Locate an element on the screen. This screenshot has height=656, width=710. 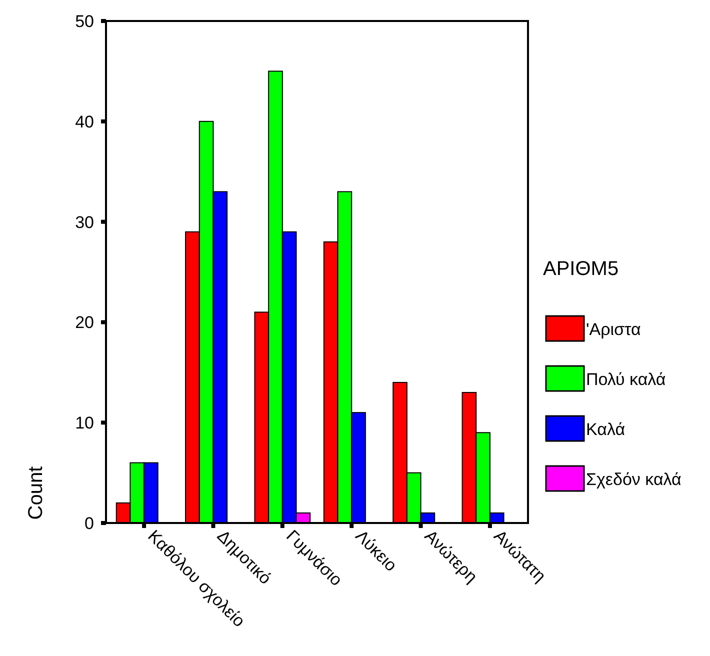
legend-label: Καλά is located at coordinates (606, 429).